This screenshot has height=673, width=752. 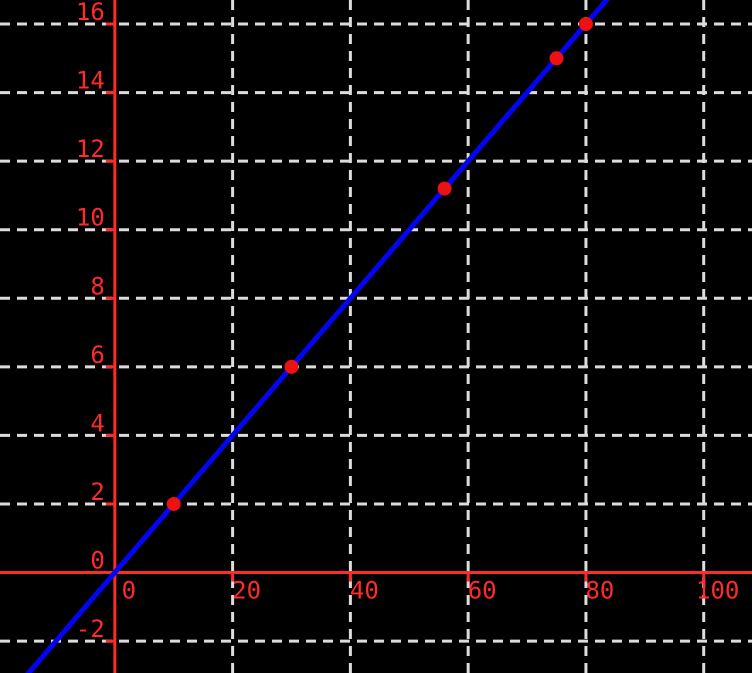 I want to click on y-tick-label-0: 0, so click(x=97, y=561).